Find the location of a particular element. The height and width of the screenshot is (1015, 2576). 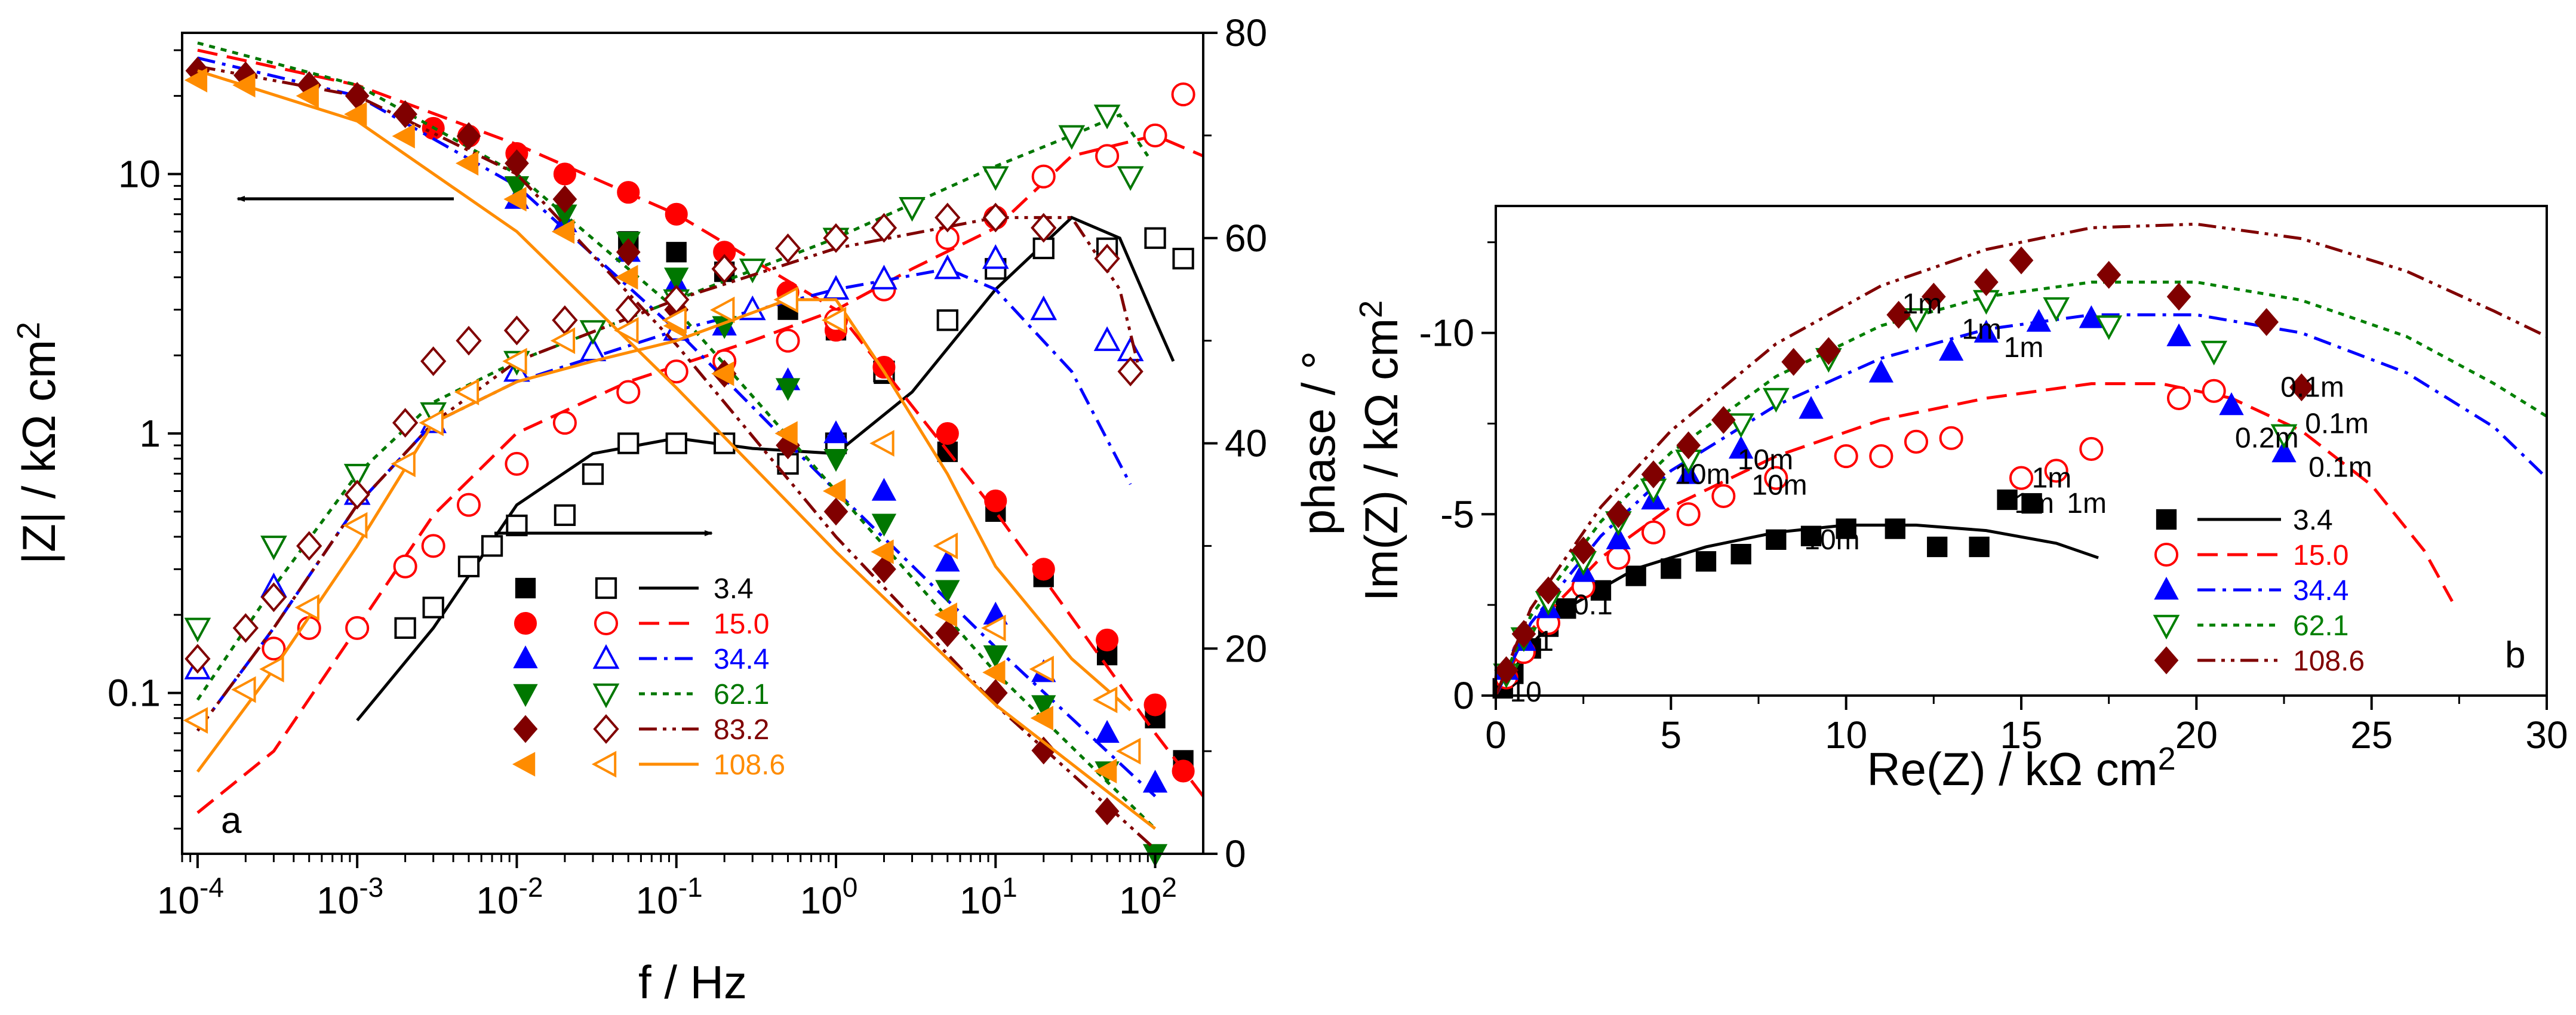

bode-y2-tick-label-1: 20 is located at coordinates (1246, 648).